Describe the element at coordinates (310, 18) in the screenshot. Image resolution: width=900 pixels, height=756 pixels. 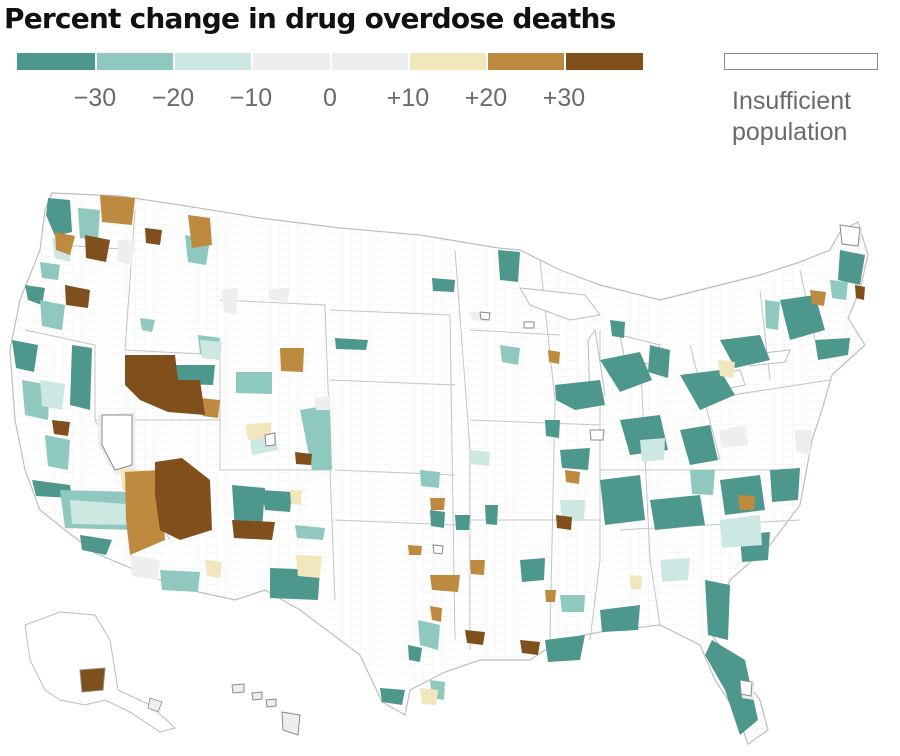
I see `map-title: Percent change in drug overdose deaths` at that location.